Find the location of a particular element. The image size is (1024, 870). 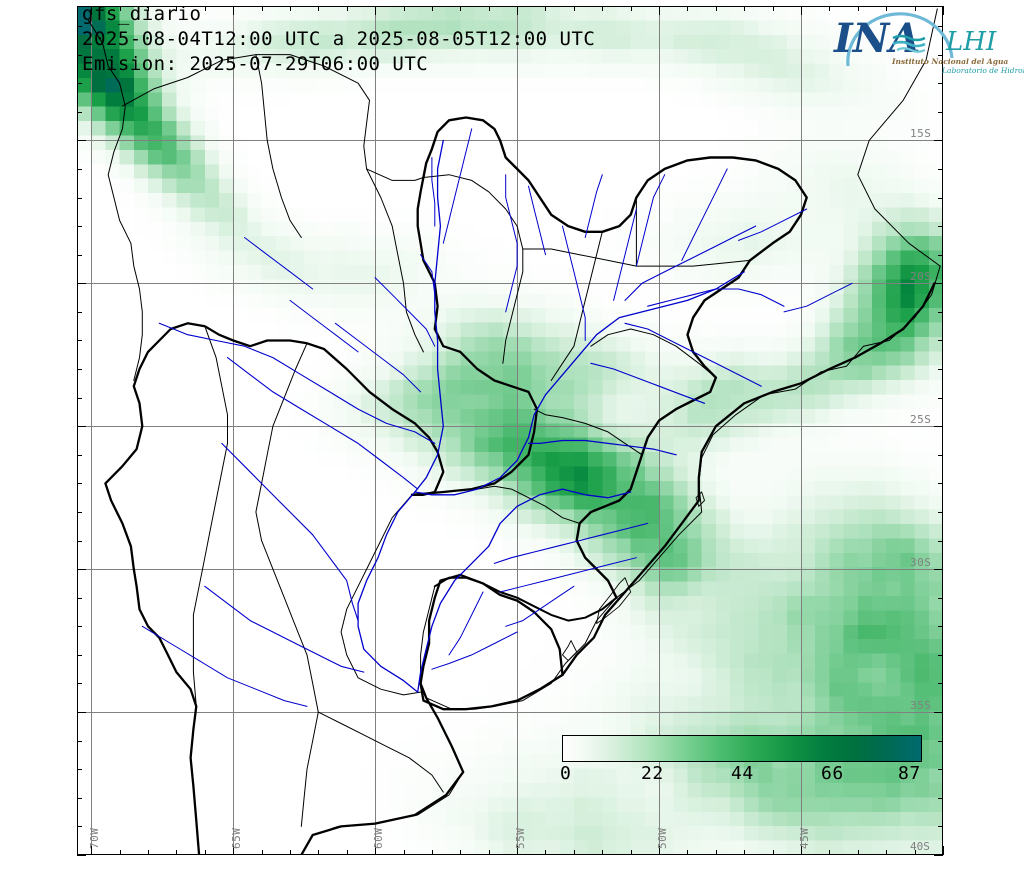

x-axis-label: 70W is located at coordinates (95, 838).